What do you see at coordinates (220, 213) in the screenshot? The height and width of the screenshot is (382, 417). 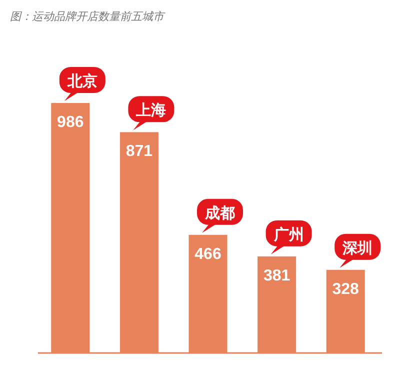 I see `category-label: 成都` at bounding box center [220, 213].